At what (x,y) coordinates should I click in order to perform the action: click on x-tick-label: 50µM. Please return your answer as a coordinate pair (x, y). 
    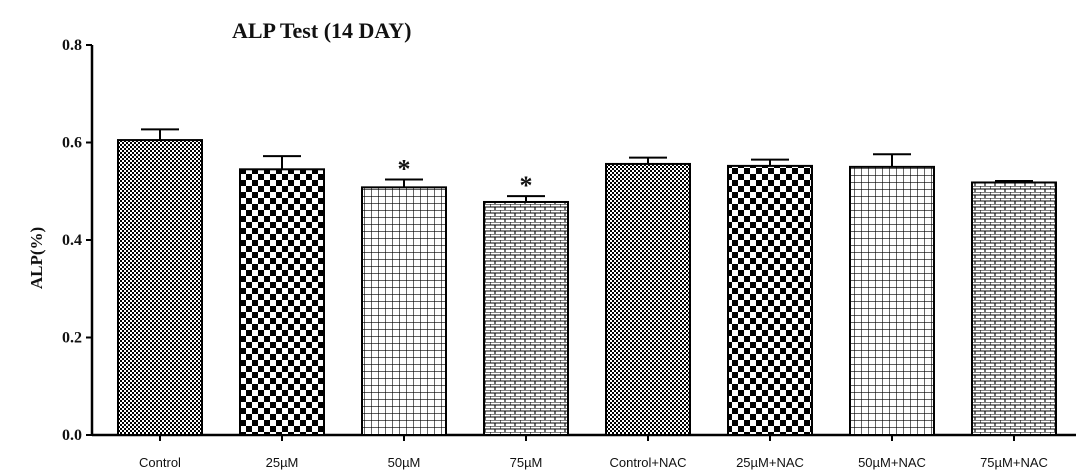
    Looking at the image, I should click on (404, 462).